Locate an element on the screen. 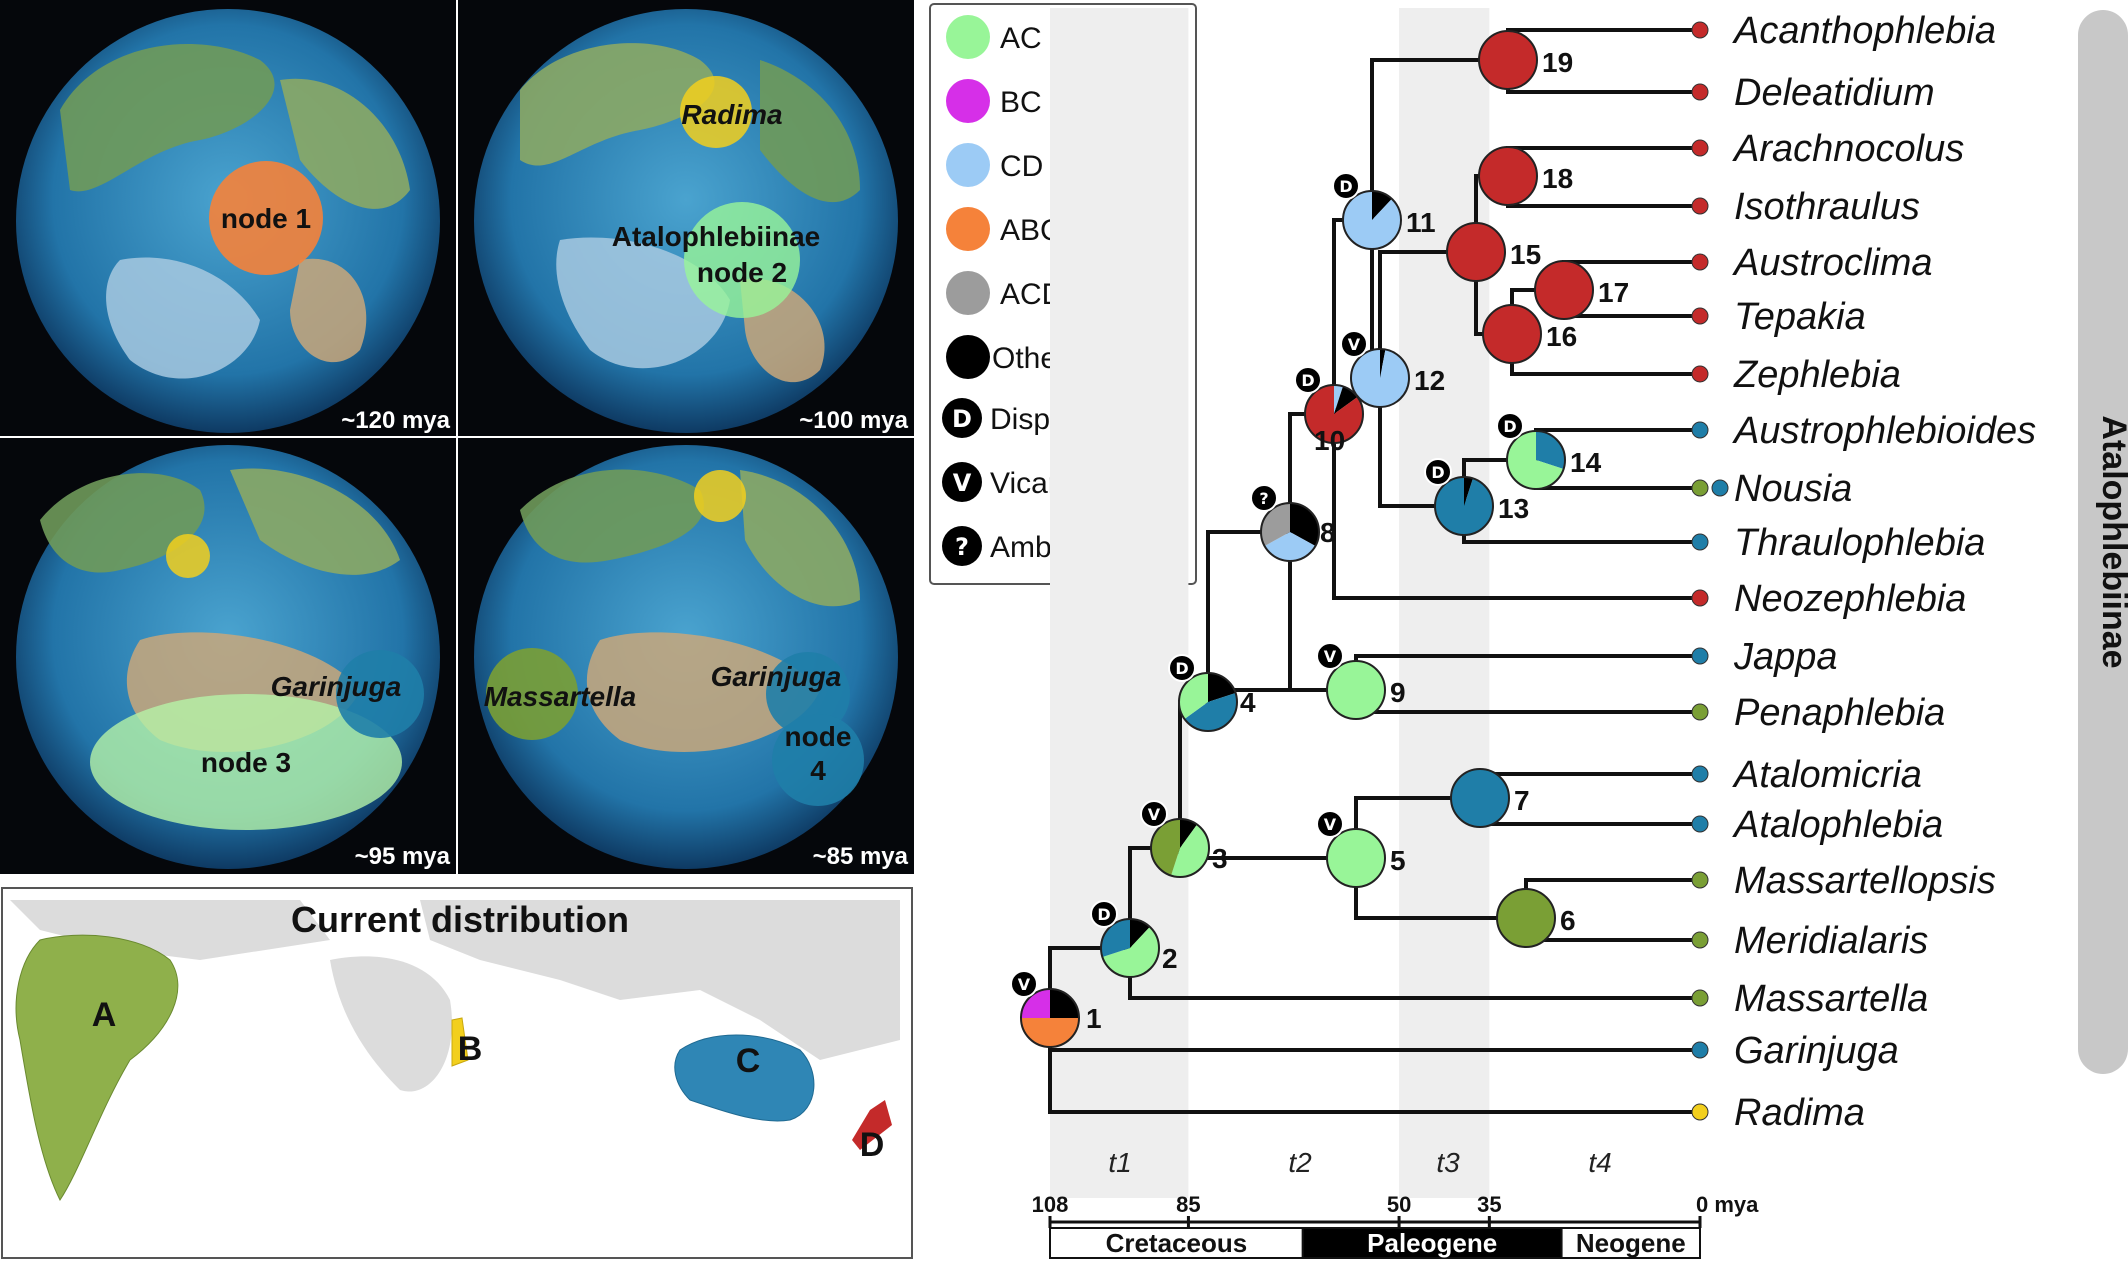  branch-radima is located at coordinates (1374, 1066).